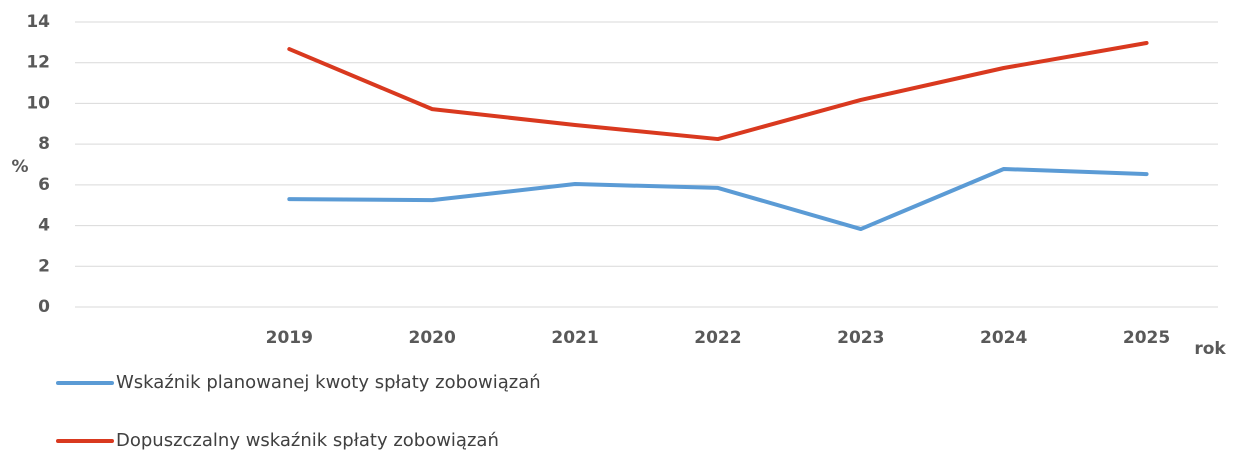 The image size is (1234, 454). I want to click on x-tick-label: 2024, so click(1003, 338).